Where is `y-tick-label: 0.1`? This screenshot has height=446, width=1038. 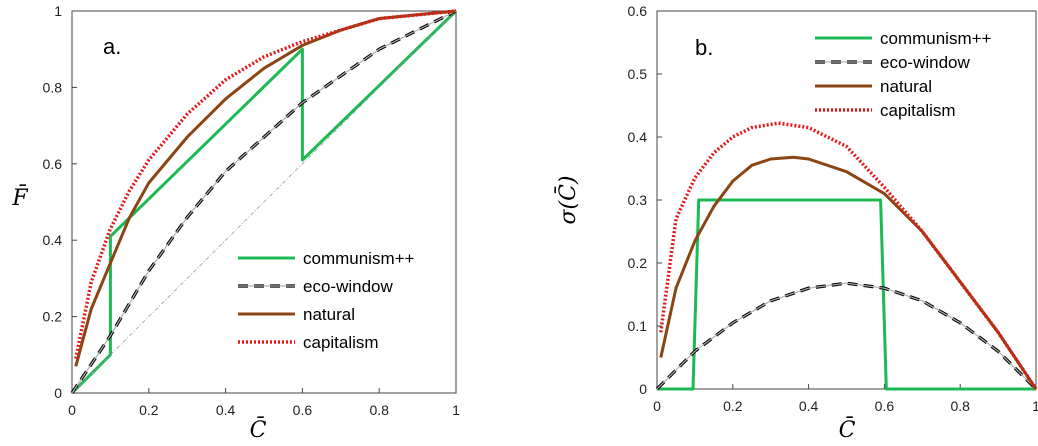 y-tick-label: 0.1 is located at coordinates (638, 326).